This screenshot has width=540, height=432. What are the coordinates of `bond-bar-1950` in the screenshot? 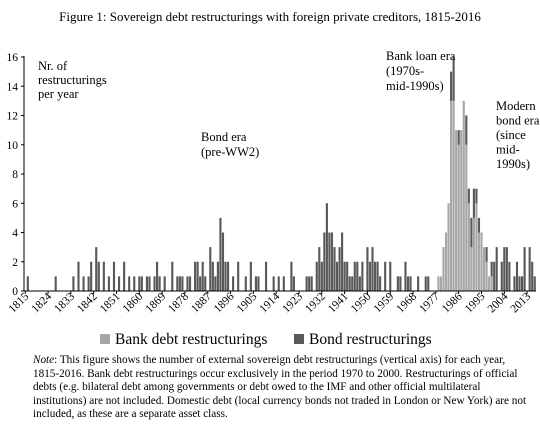 It's located at (367, 269).